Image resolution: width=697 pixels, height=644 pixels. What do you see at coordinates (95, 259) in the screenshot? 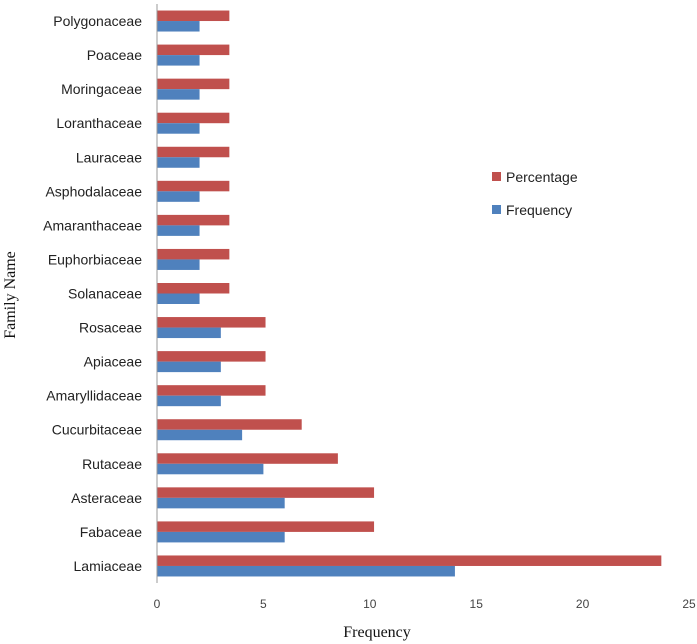
I see `category-label-euphorbiaceae: Euphorbiaceae` at bounding box center [95, 259].